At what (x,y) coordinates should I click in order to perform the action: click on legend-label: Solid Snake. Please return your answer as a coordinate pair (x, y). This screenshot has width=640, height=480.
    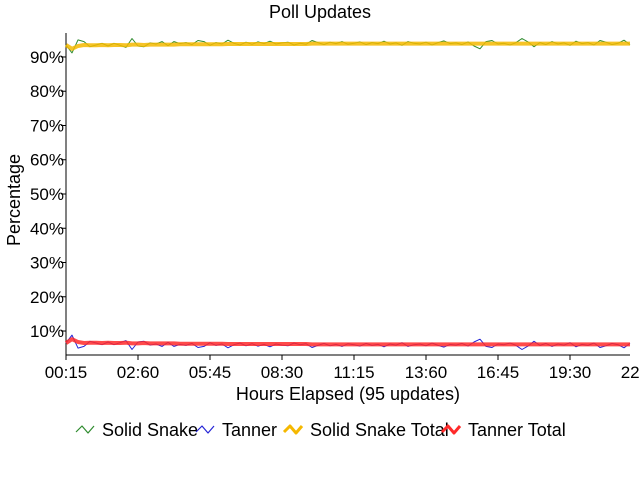
    Looking at the image, I should click on (150, 430).